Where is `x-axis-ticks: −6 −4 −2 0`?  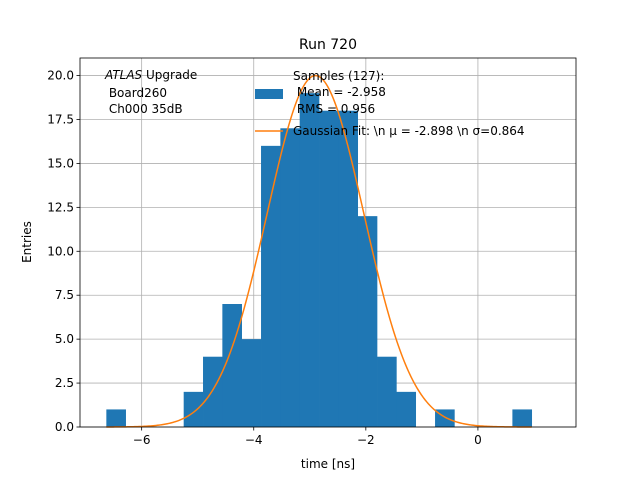
x-axis-ticks: −6 −4 −2 0 is located at coordinates (307, 437).